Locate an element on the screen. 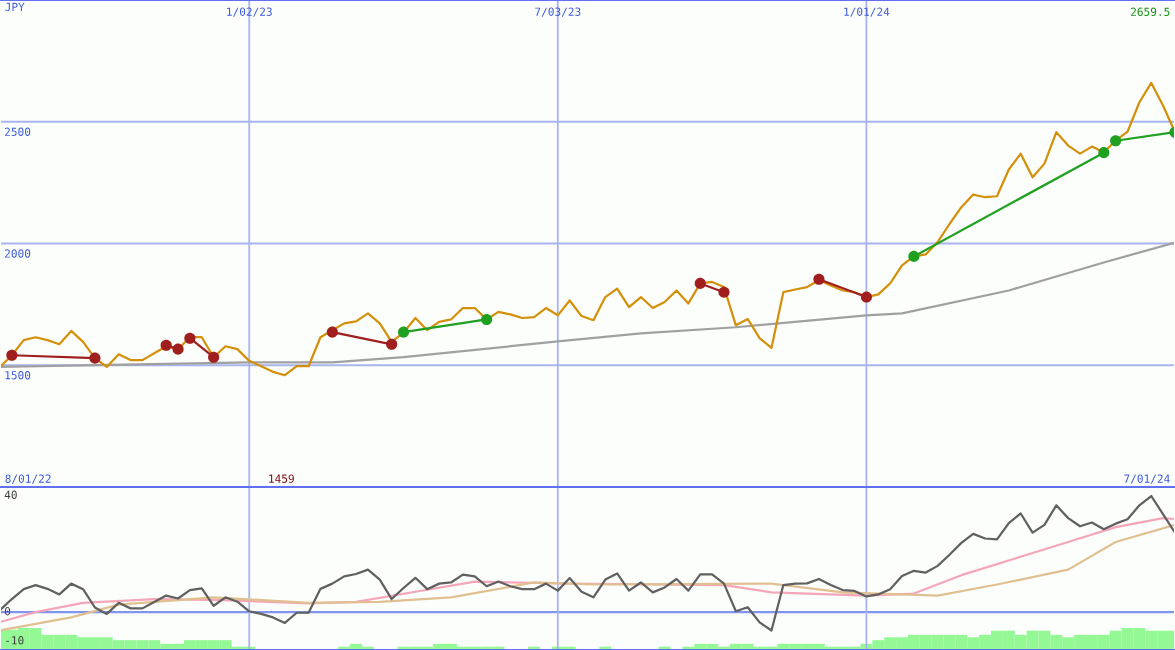  annotation: 7/01/24 is located at coordinates (1147, 479).